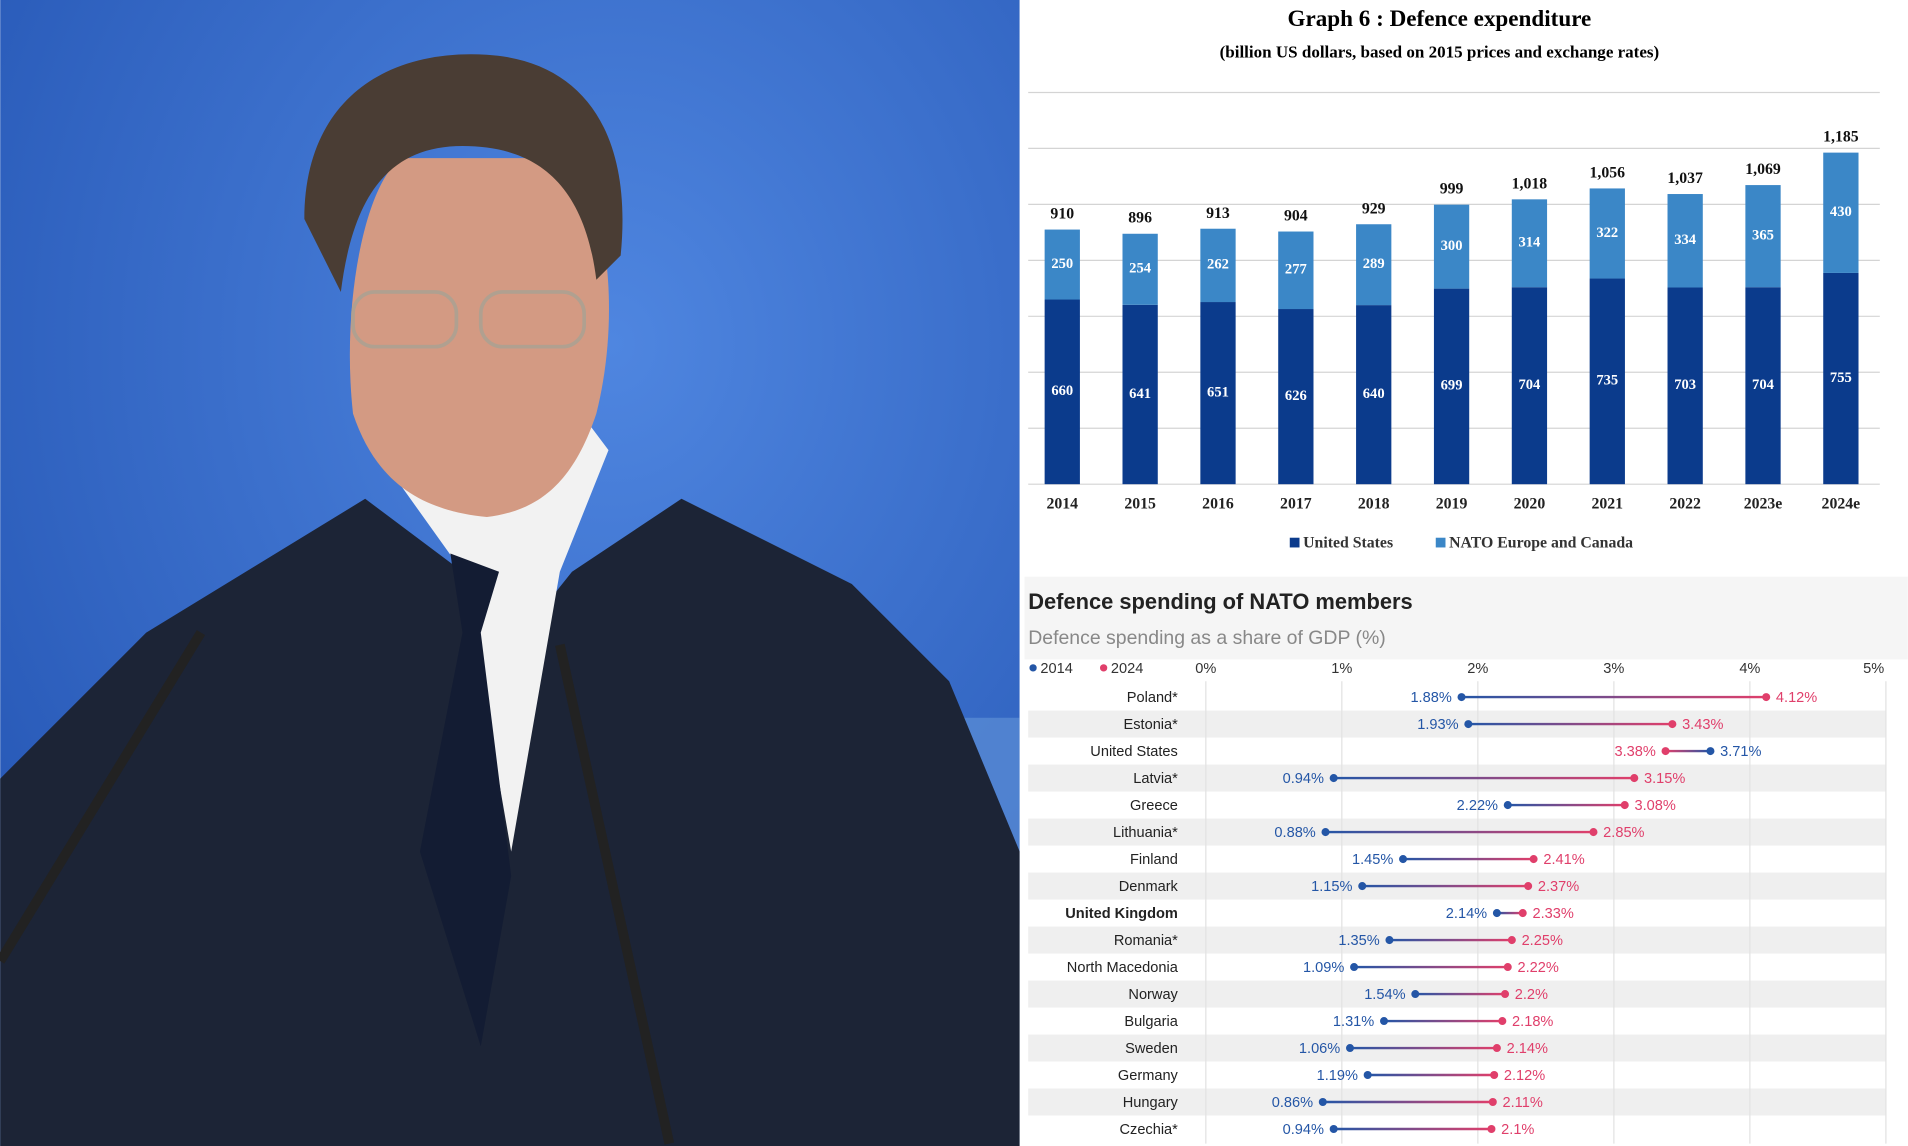 The width and height of the screenshot is (1908, 1146). What do you see at coordinates (1151, 725) in the screenshot?
I see `y-tick-label: Estonia*` at bounding box center [1151, 725].